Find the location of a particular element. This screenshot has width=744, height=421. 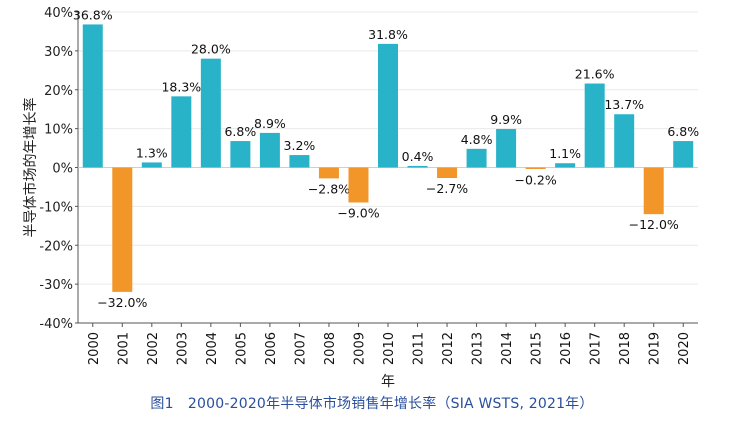

data-label-2007: 3.2% is located at coordinates (300, 145).